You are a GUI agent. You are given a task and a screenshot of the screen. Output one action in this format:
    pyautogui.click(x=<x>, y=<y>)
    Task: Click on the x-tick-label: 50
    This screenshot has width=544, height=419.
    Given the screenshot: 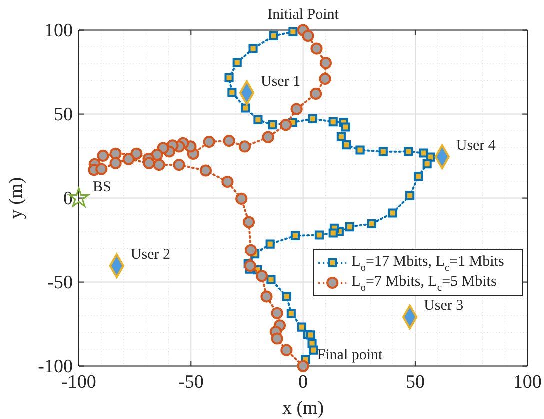 What is the action you would take?
    pyautogui.click(x=415, y=382)
    